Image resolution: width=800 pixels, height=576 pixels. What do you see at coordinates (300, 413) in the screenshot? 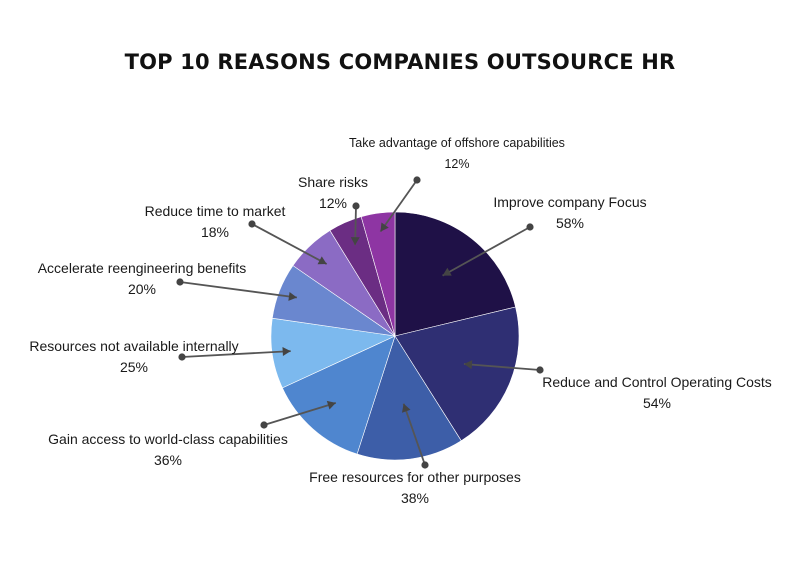
I see `leader-line-gain-access-to-world-class-capabilities` at bounding box center [300, 413].